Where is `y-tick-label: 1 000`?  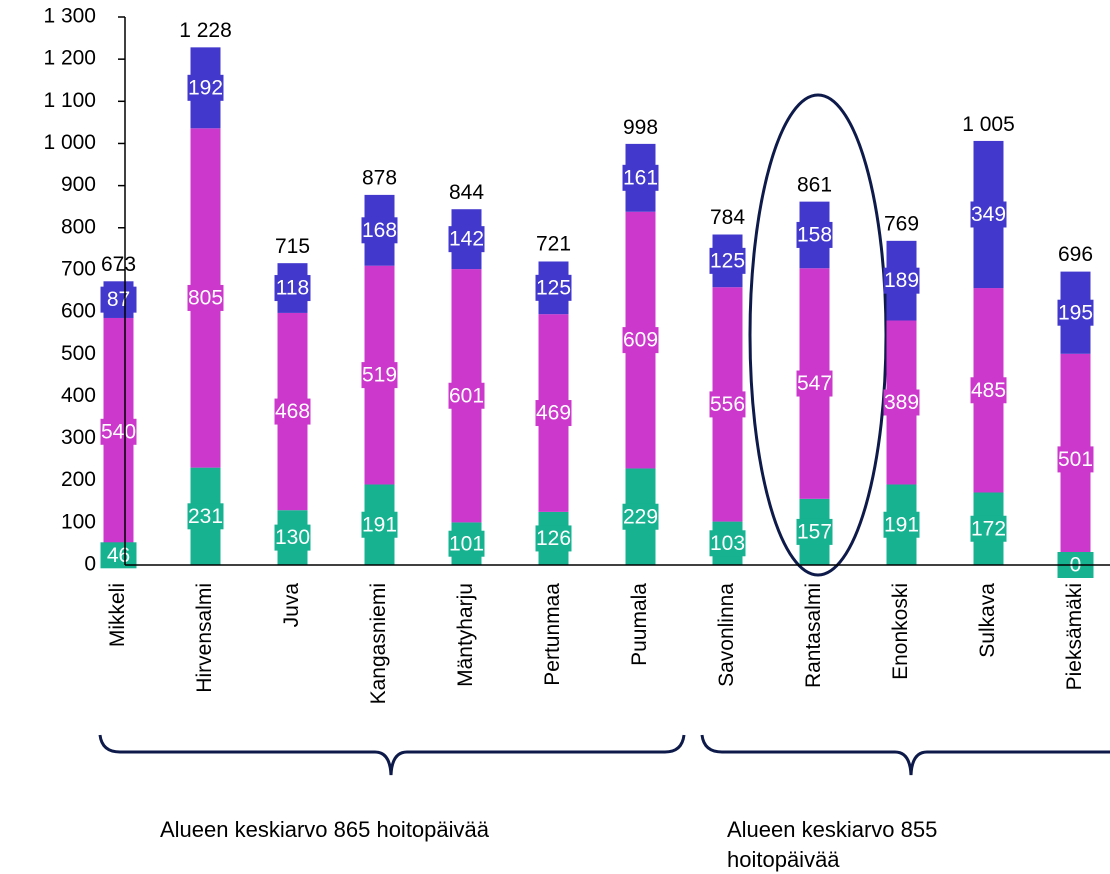 y-tick-label: 1 000 is located at coordinates (69, 142).